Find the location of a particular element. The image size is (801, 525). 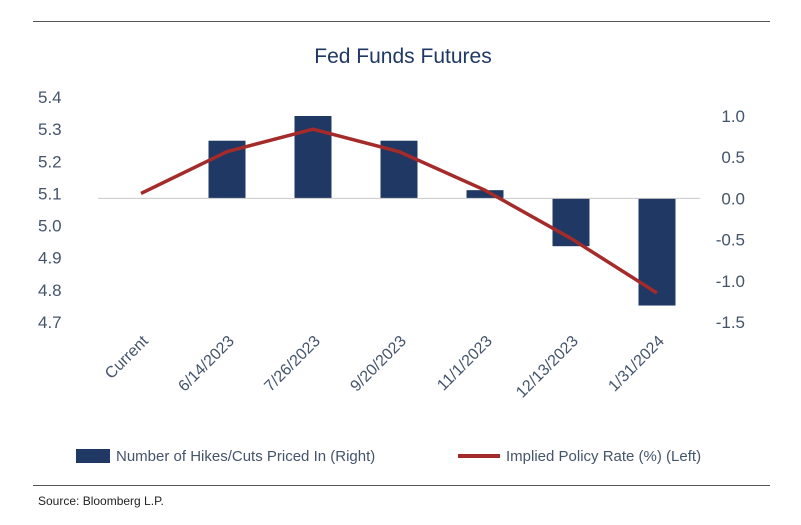

category-label: 1/31/2024 is located at coordinates (636, 364).